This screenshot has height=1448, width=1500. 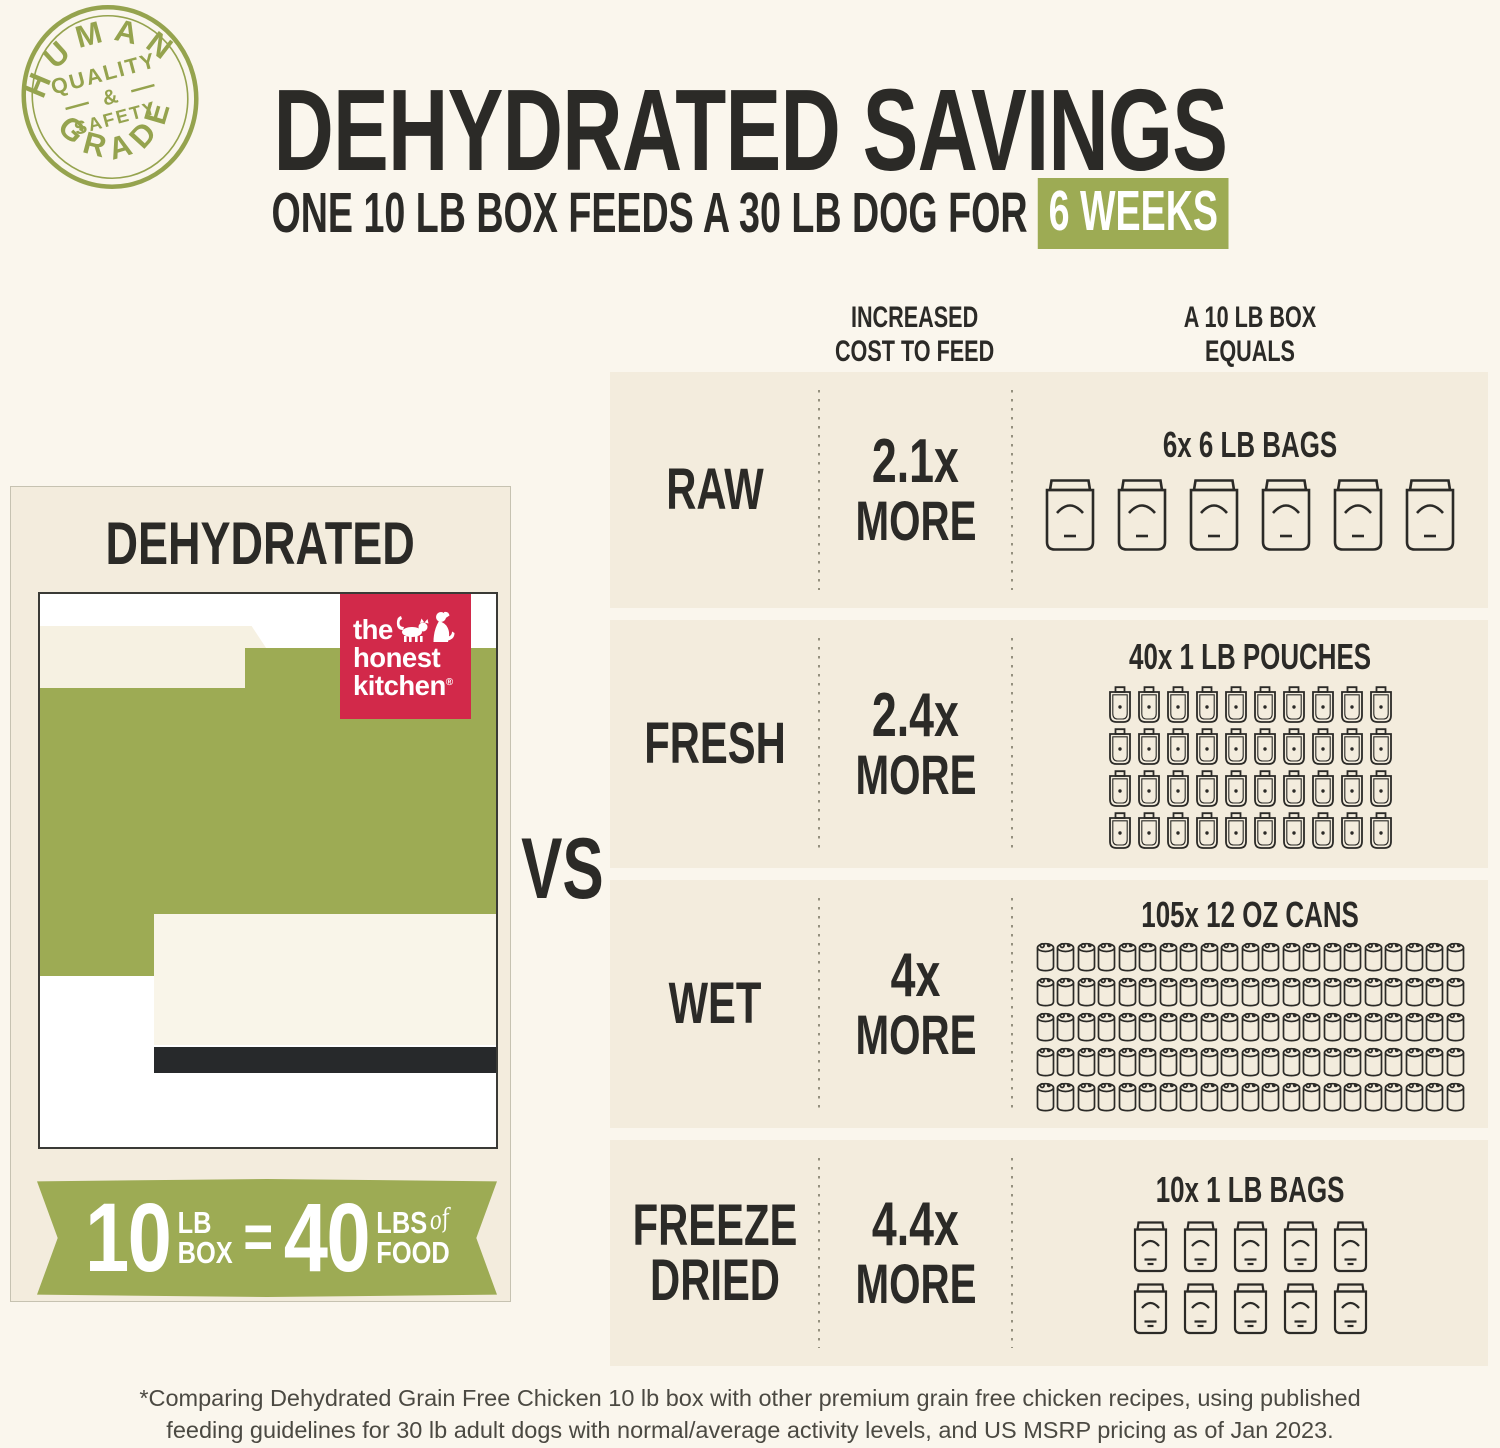 What do you see at coordinates (915, 975) in the screenshot?
I see `cost-multiplier: 4x` at bounding box center [915, 975].